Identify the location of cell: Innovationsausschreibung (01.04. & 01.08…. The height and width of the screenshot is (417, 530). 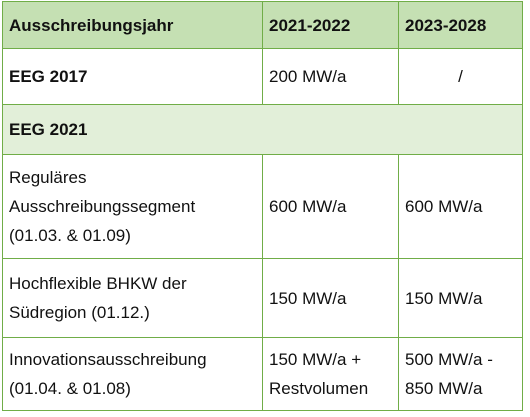
(132, 374).